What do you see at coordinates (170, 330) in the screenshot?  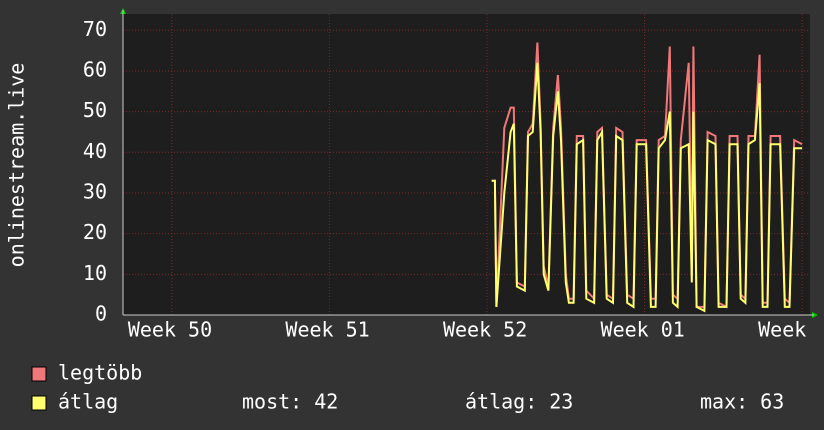 I see `x-tick-label: Week 50` at bounding box center [170, 330].